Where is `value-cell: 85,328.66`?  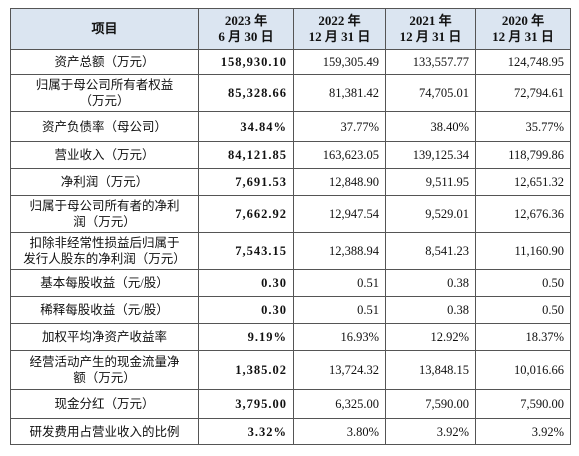
value-cell: 85,328.66 is located at coordinates (246, 93).